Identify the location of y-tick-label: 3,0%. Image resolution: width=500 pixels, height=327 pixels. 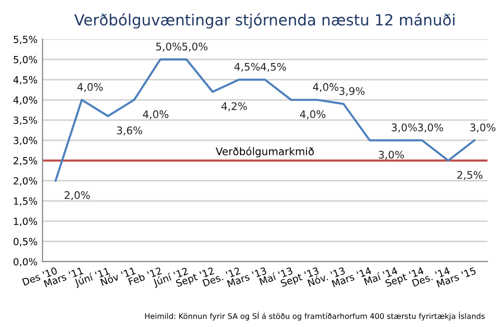
(26, 141).